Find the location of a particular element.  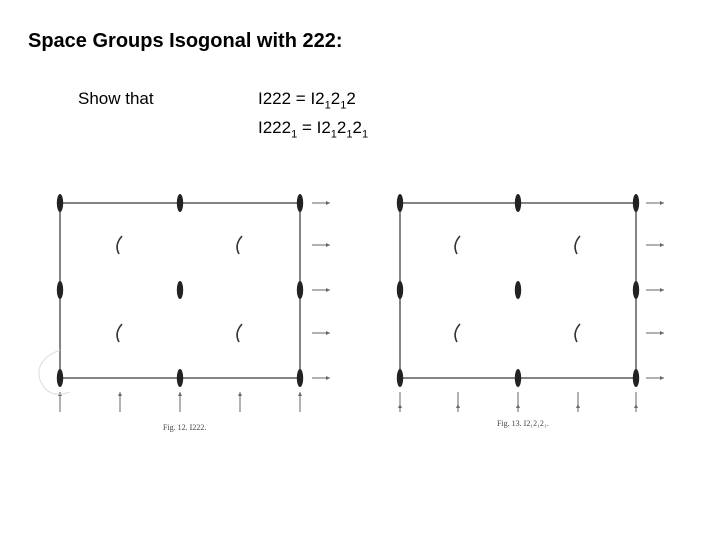

equation-part: = I2 is located at coordinates (314, 127).